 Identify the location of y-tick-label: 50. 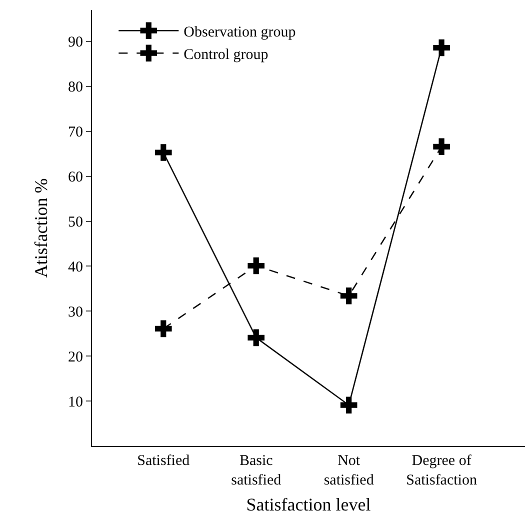
(75, 222).